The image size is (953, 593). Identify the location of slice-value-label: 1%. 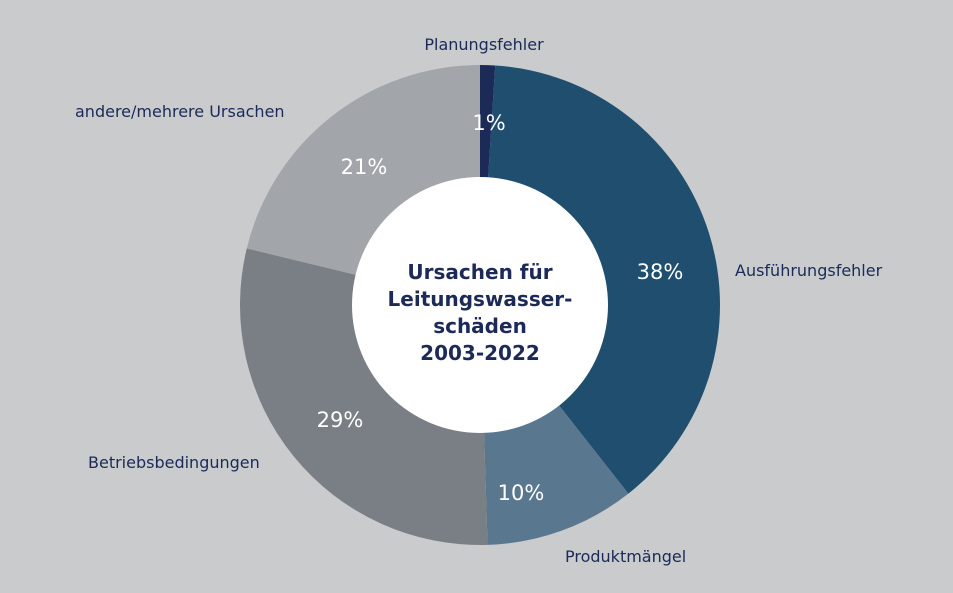
(488, 123).